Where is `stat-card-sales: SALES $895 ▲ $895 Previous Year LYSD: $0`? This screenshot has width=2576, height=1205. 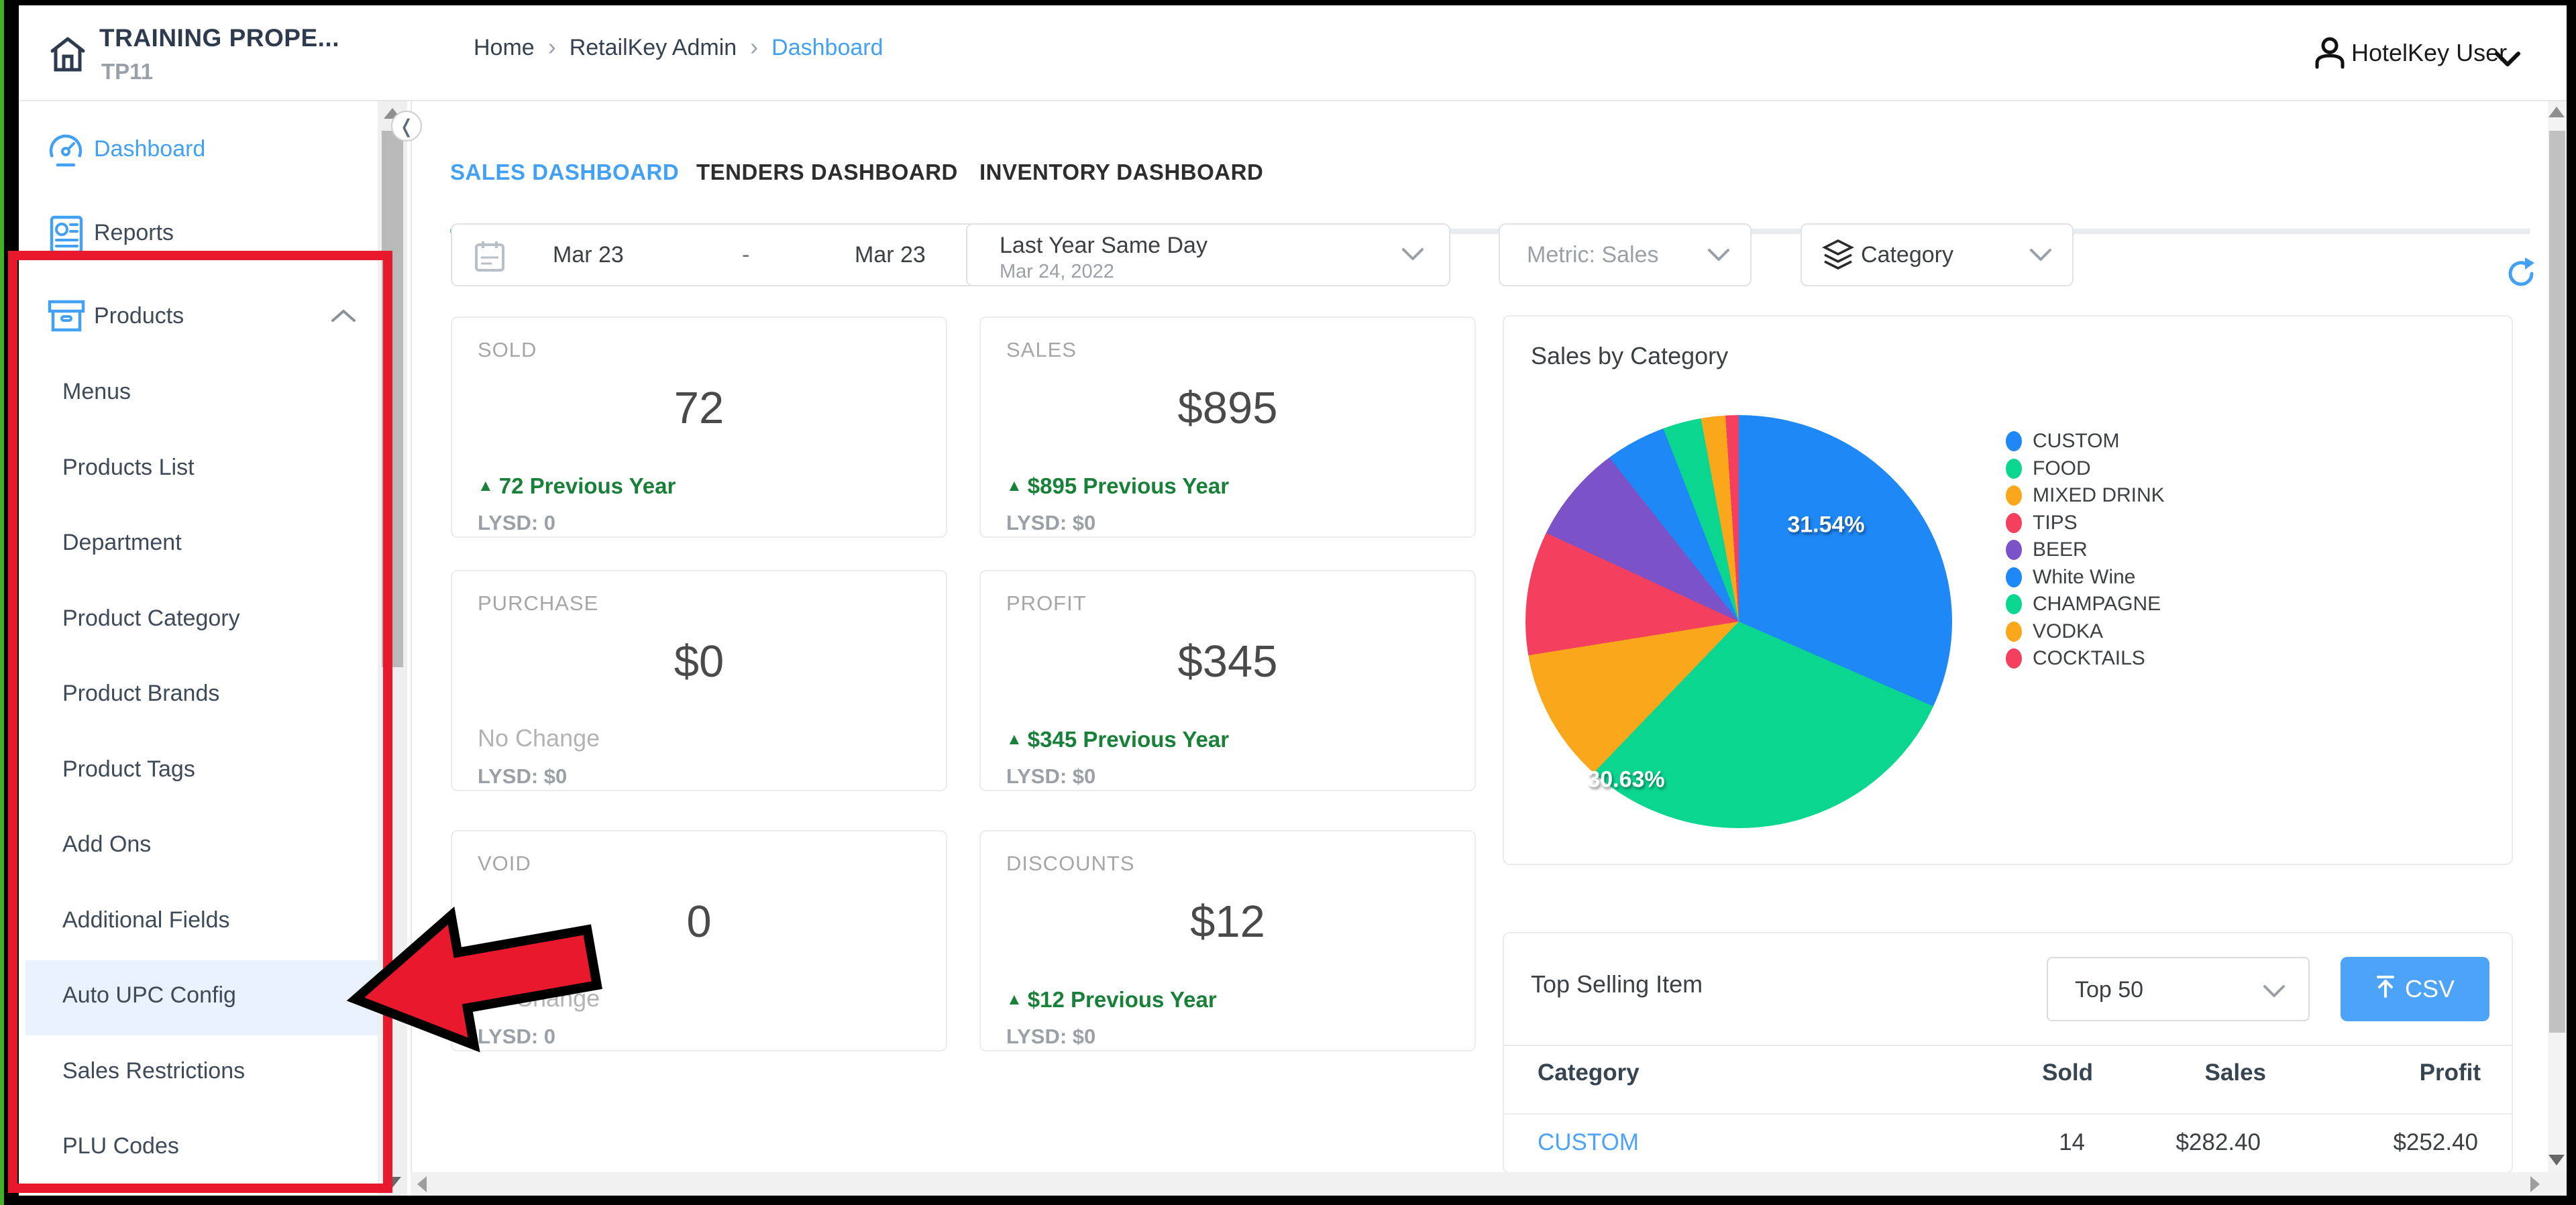
stat-card-sales: SALES $895 ▲ $895 Previous Year LYSD: $0 is located at coordinates (1227, 427).